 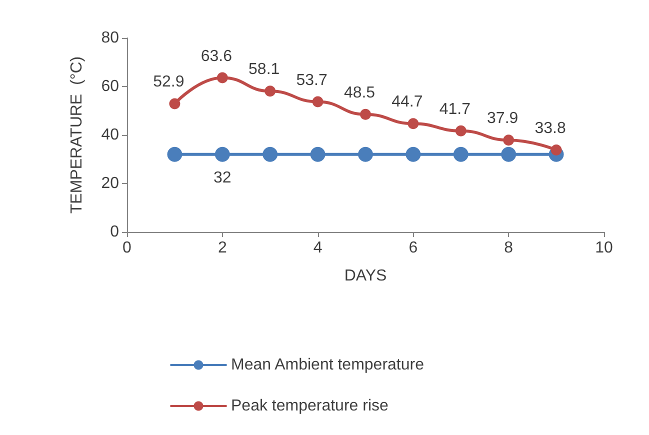 What do you see at coordinates (222, 248) in the screenshot?
I see `x-tick-label: 2` at bounding box center [222, 248].